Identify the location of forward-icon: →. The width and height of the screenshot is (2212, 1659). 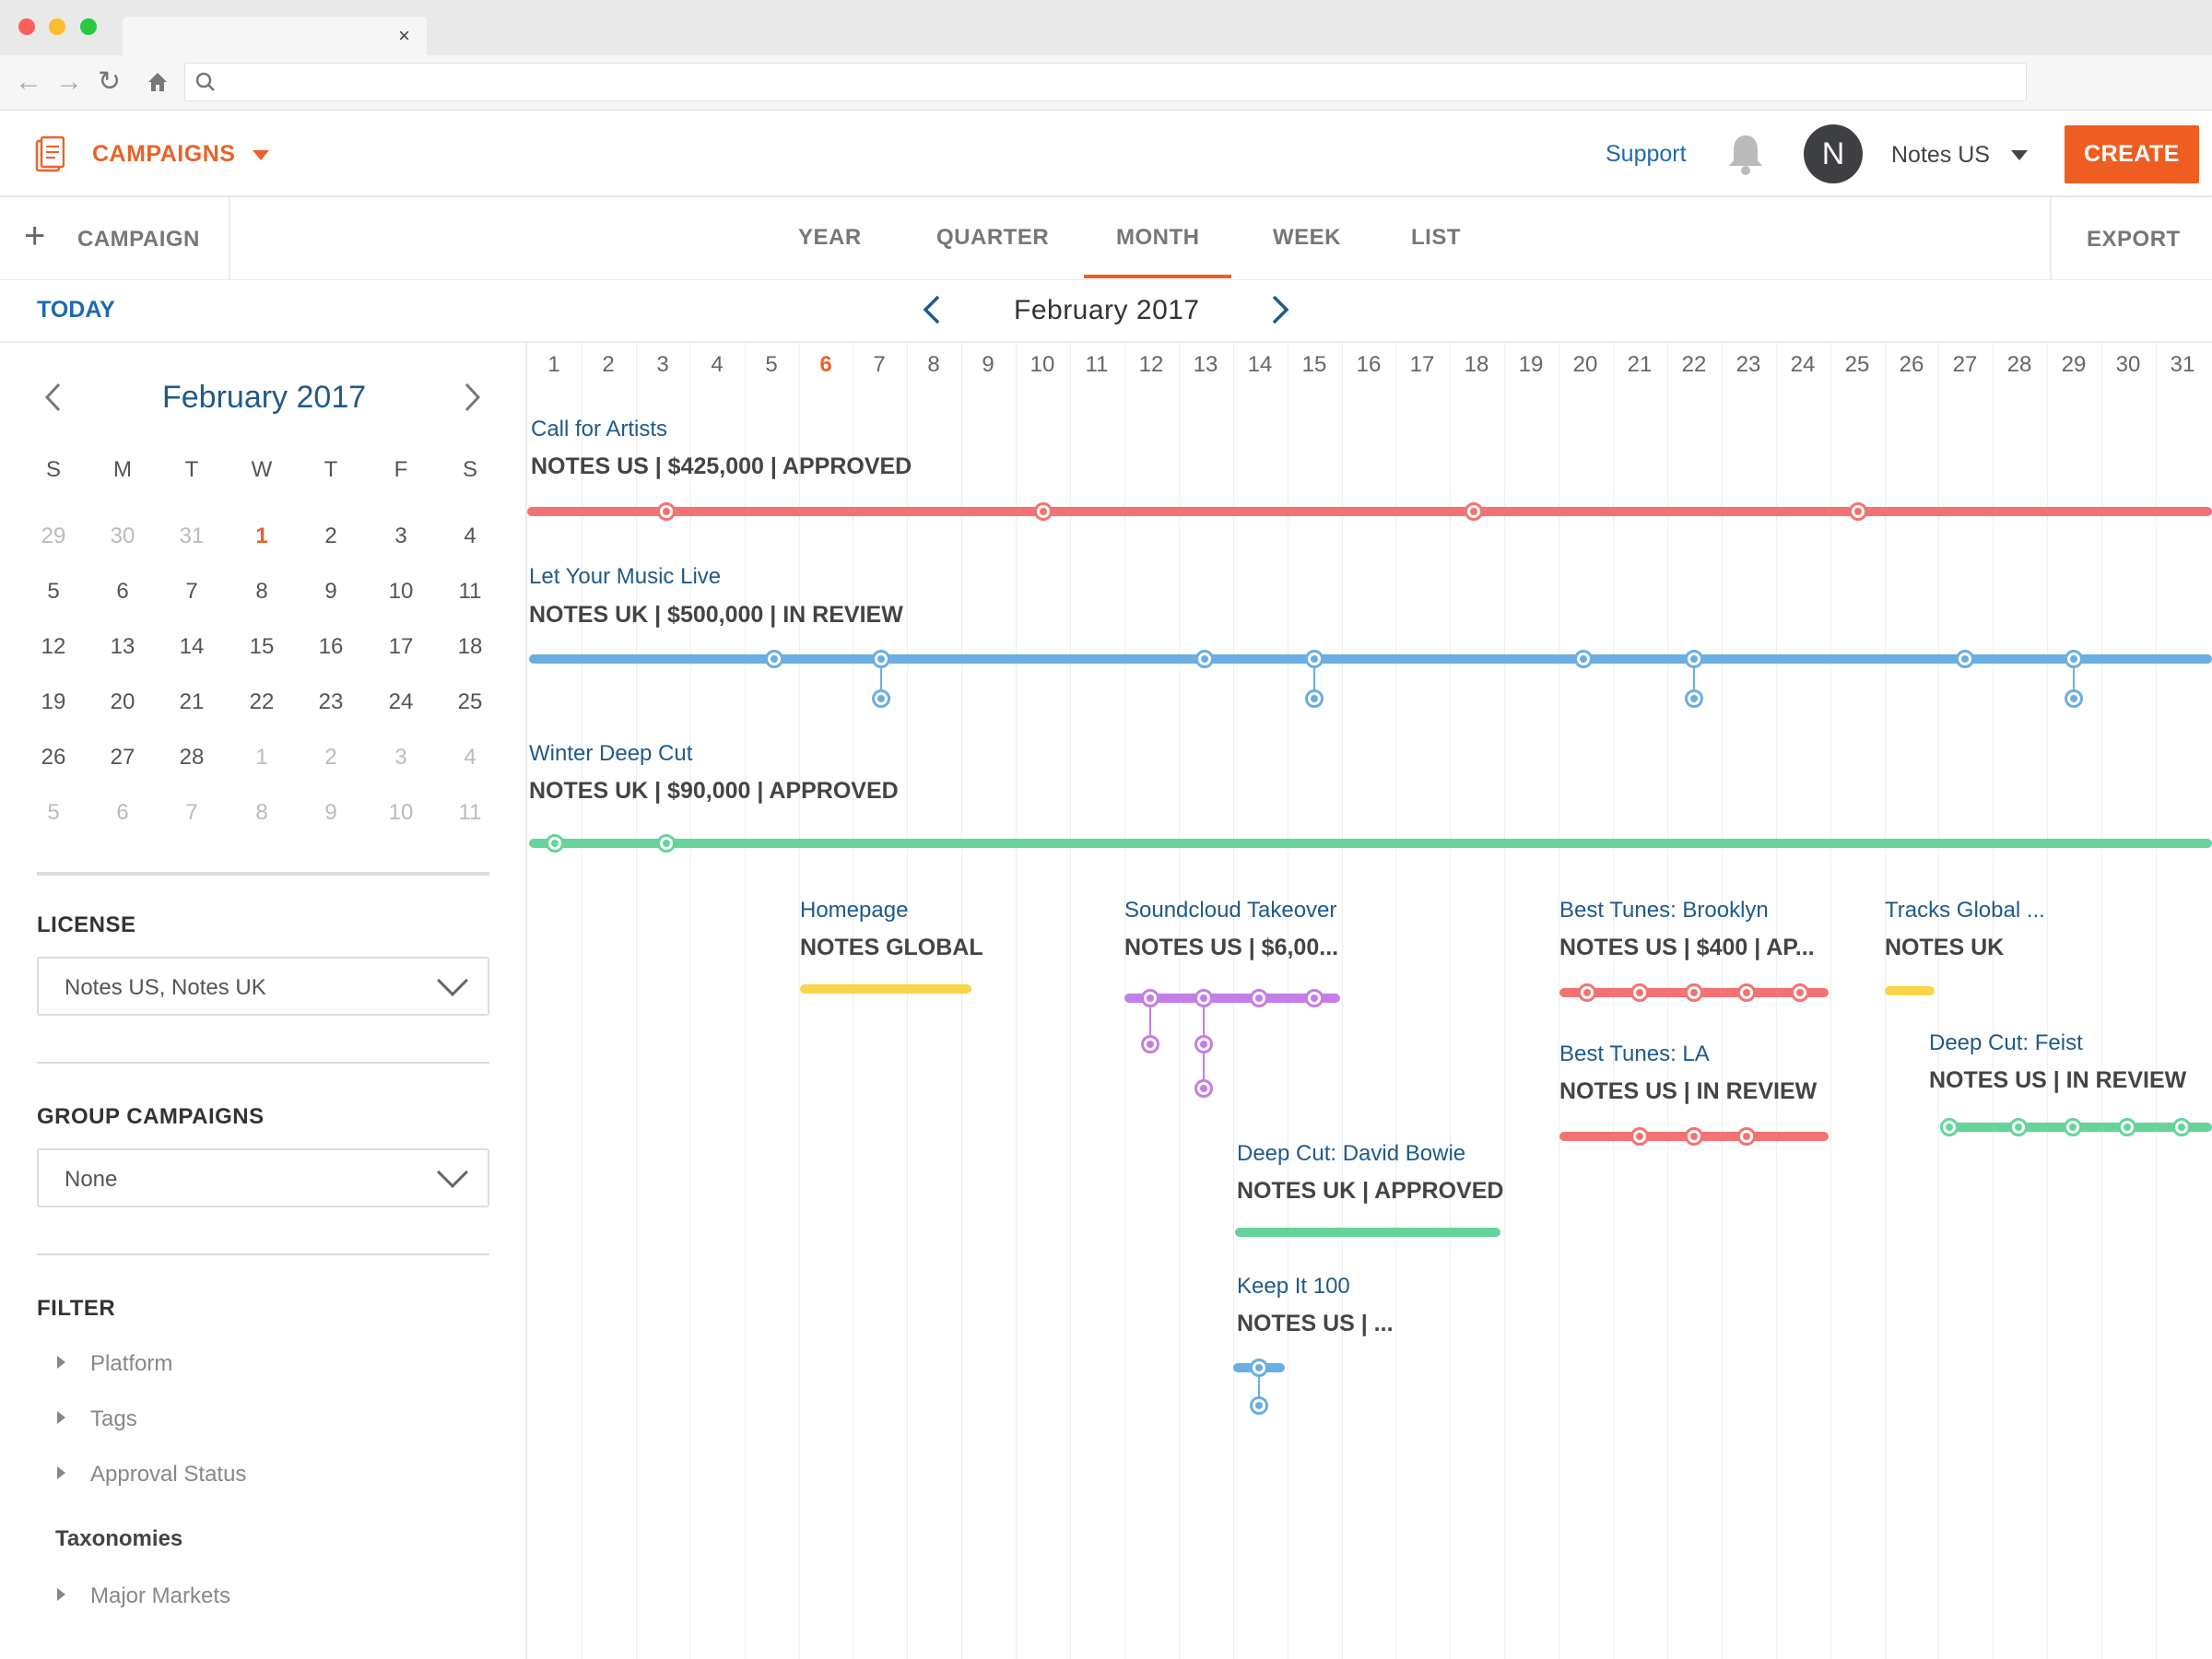
(69, 81).